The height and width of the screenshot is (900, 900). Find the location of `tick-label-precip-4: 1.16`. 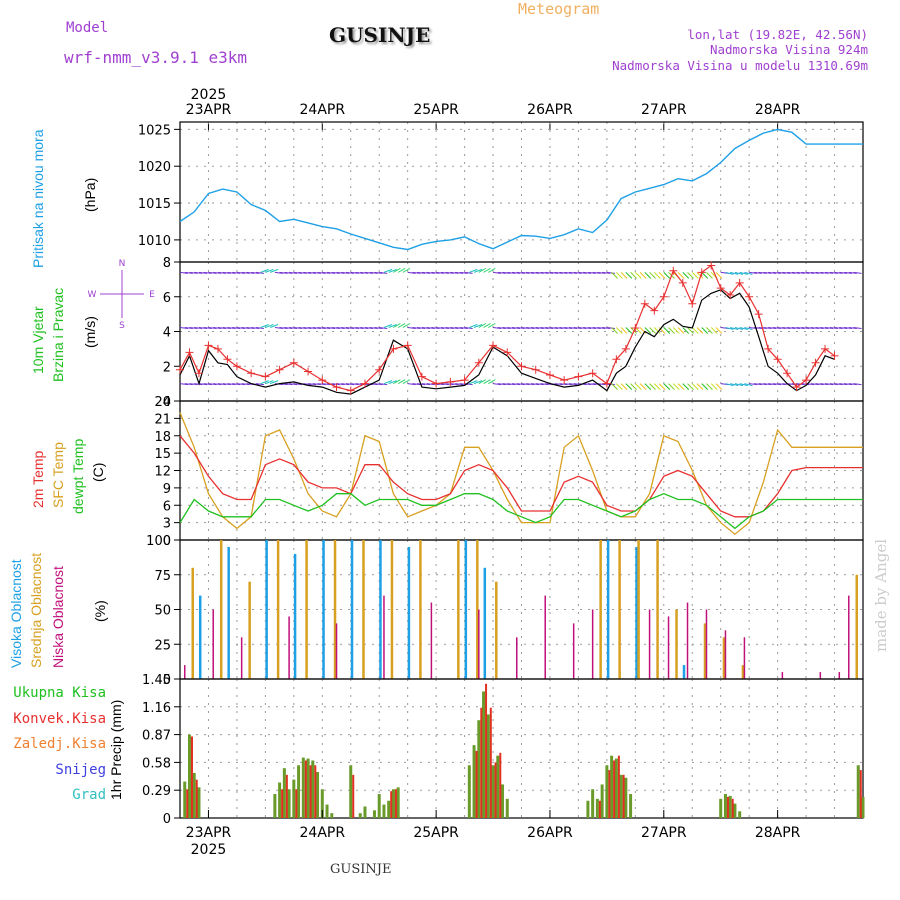

tick-label-precip-4: 1.16 is located at coordinates (156, 708).